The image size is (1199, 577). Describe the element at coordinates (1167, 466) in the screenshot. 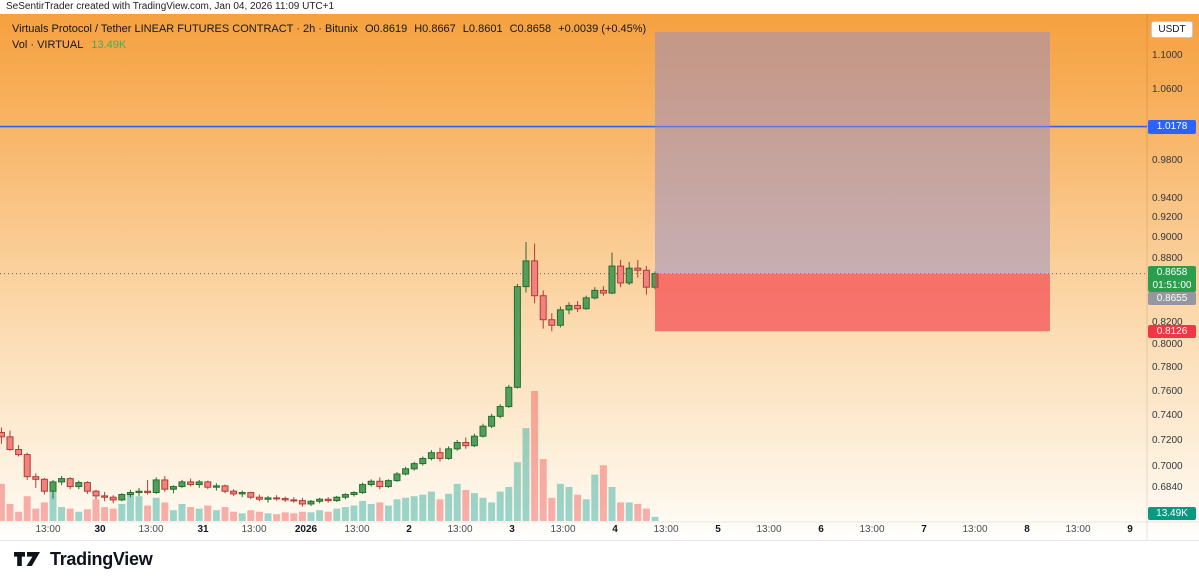

I see `price-tick-label: 0.7000` at that location.